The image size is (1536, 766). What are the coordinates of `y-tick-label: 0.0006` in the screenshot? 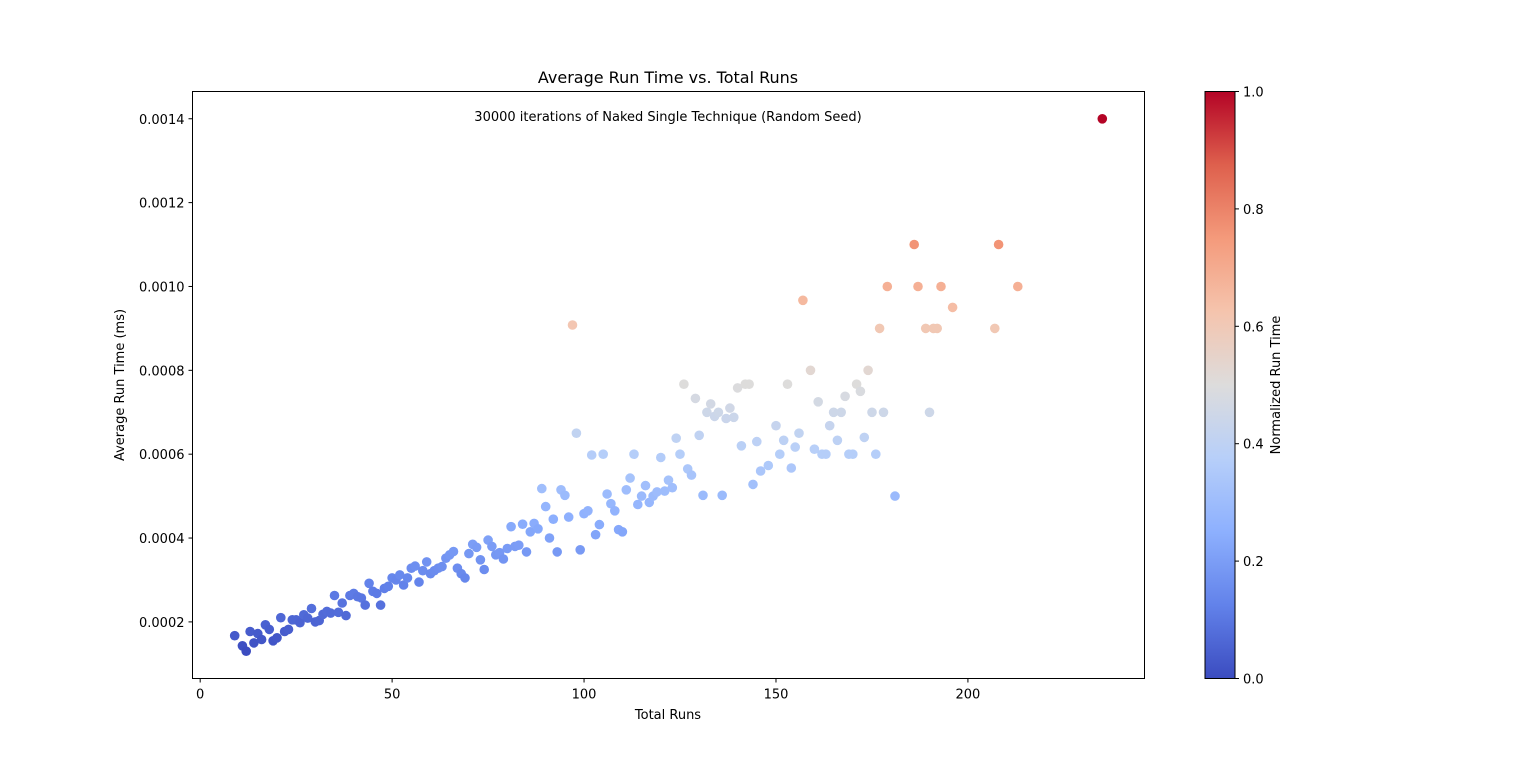 It's located at (162, 455).